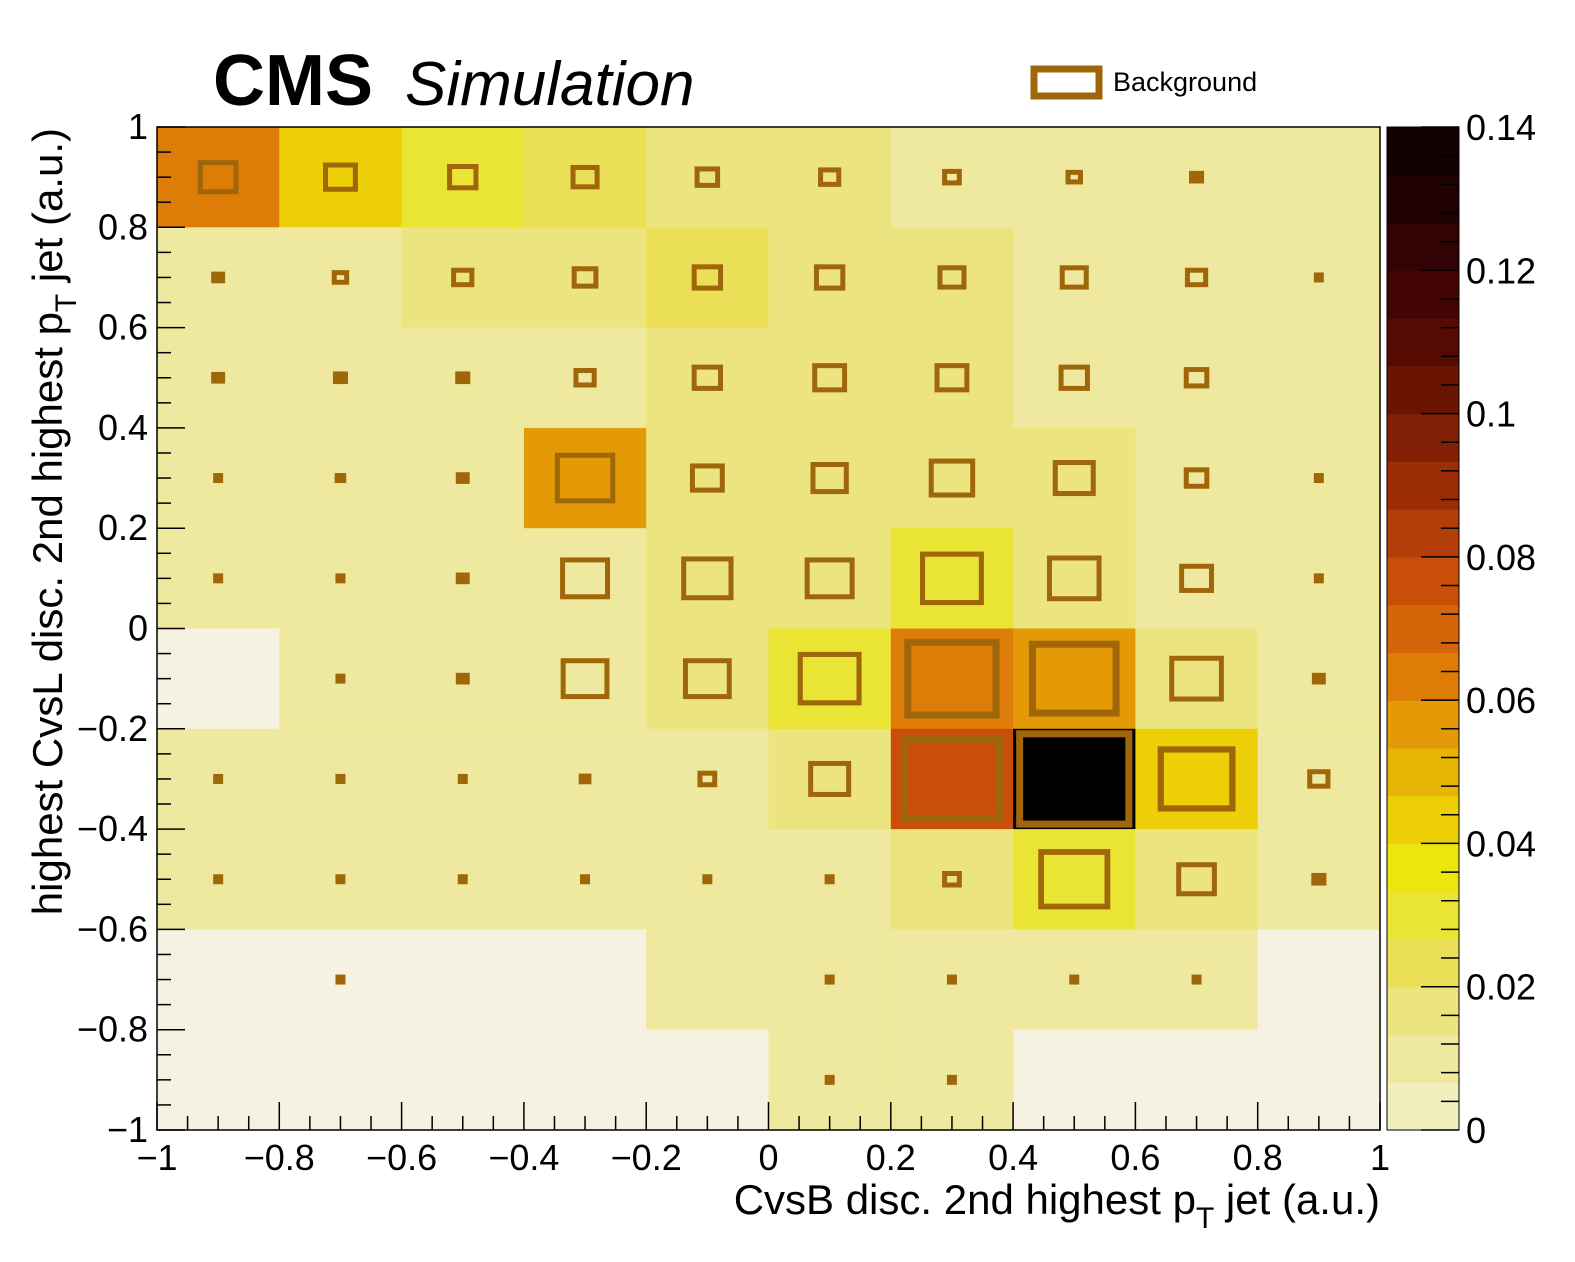  Describe the element at coordinates (1143, 82) in the screenshot. I see `legend: Background` at that location.